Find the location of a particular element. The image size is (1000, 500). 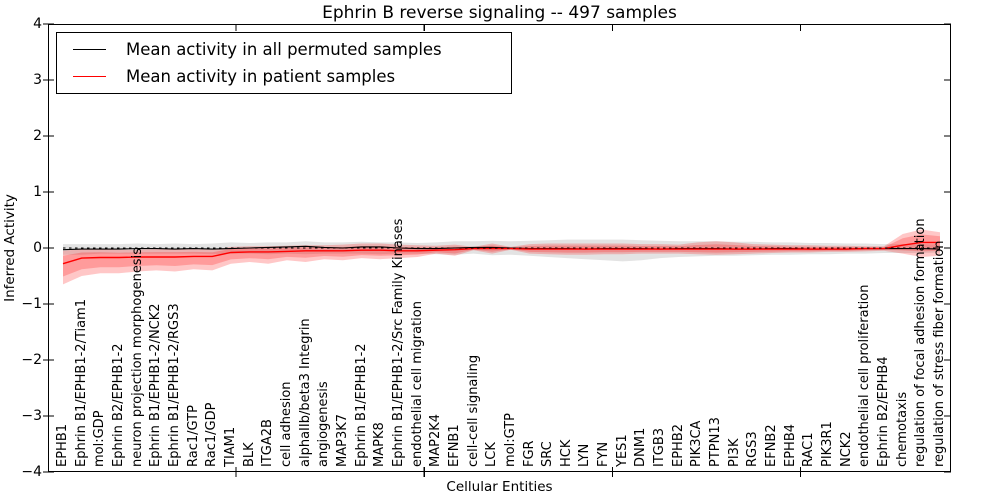

x-tick-label: ITGB3 is located at coordinates (660, 447).